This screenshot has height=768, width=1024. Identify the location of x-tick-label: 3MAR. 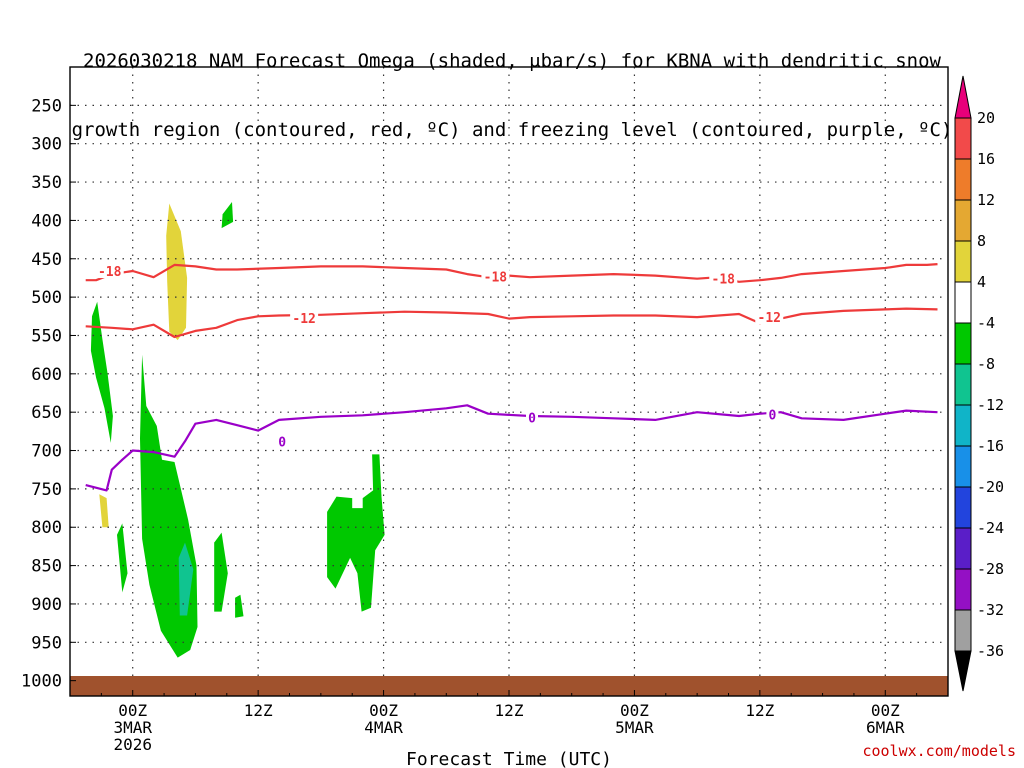
(132, 727).